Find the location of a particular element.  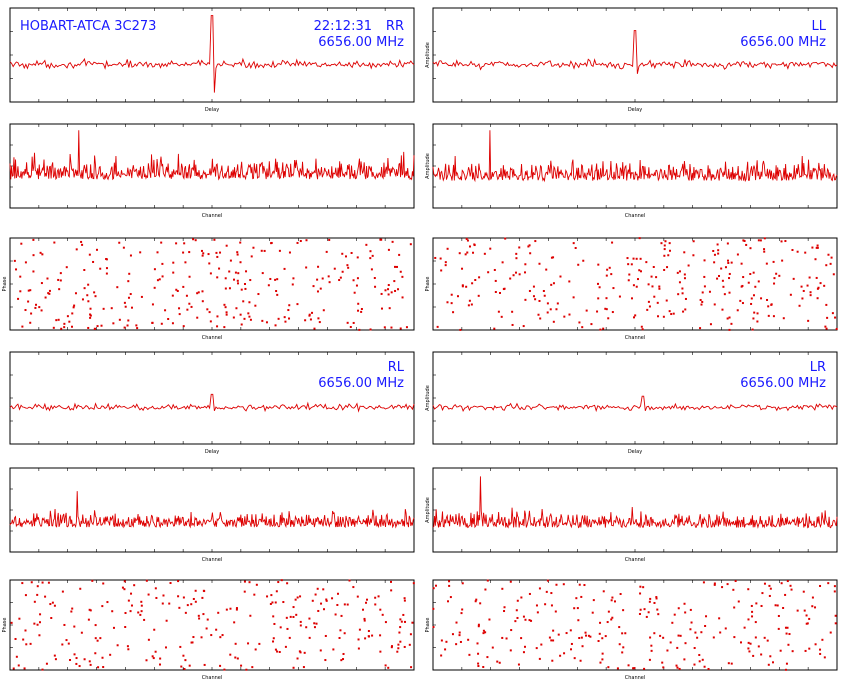

panel-rr-phase: Channel Phase is located at coordinates (208, 289).